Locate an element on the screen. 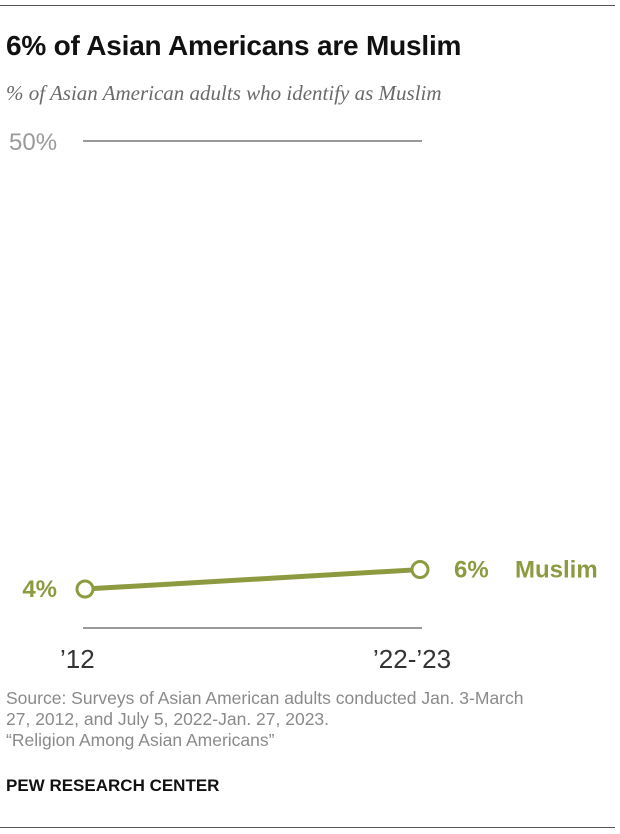 The image size is (620, 834). report-title: “Religion Among Asian Americans” is located at coordinates (140, 740).